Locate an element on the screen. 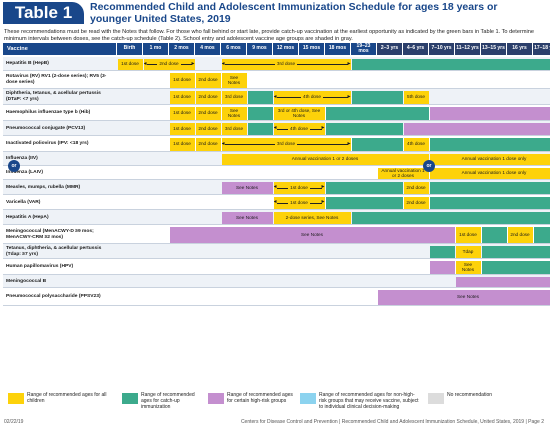 Image resolution: width=550 pixels, height=428 pixels. column-header: 6 mos is located at coordinates (234, 49).